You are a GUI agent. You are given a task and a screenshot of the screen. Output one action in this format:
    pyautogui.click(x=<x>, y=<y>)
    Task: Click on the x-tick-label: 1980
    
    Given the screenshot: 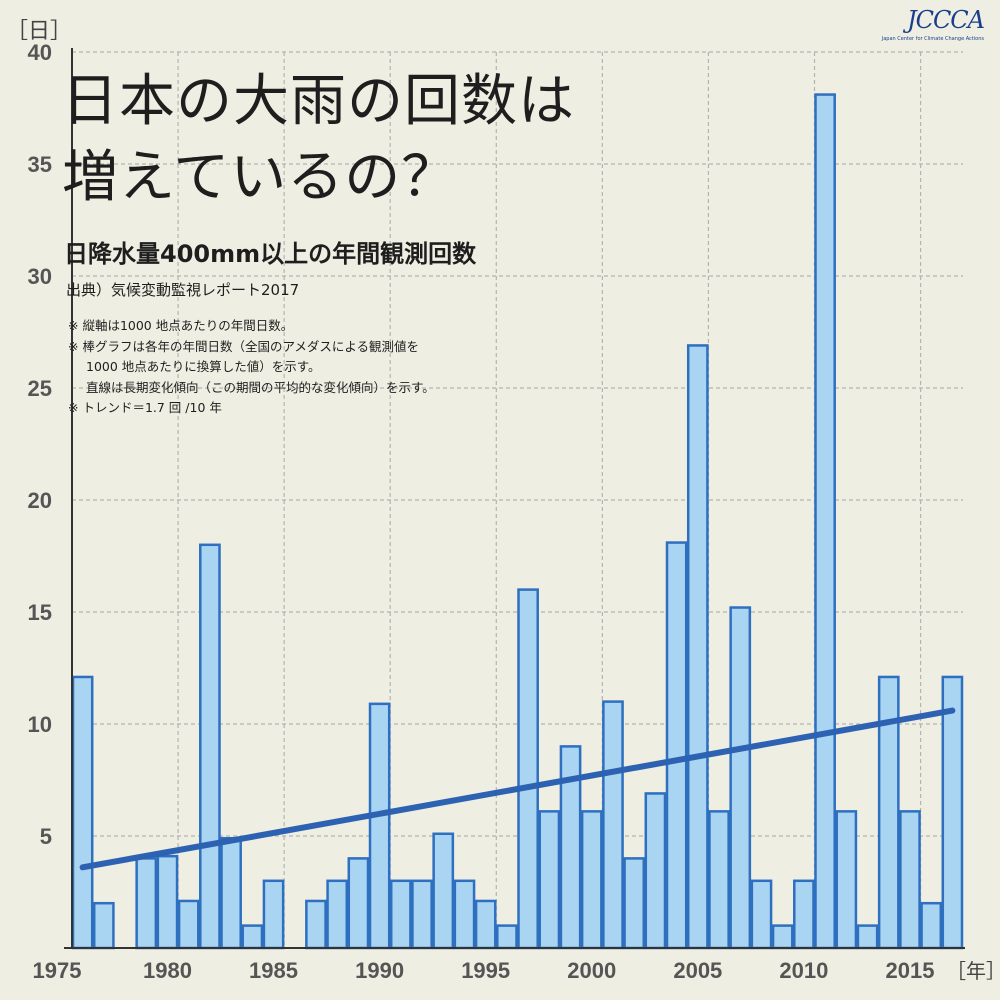 What is the action you would take?
    pyautogui.click(x=167, y=970)
    